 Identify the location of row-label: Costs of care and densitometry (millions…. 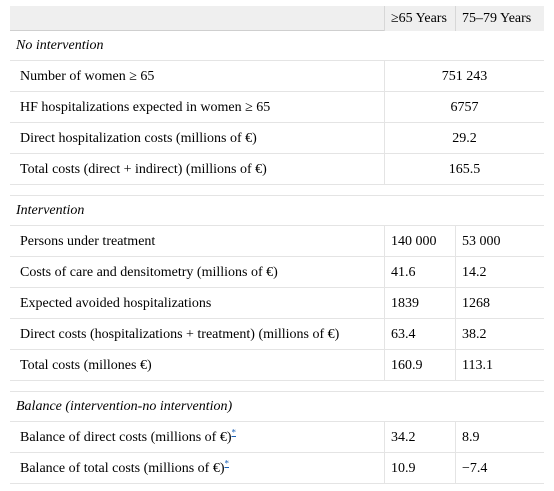
(149, 272).